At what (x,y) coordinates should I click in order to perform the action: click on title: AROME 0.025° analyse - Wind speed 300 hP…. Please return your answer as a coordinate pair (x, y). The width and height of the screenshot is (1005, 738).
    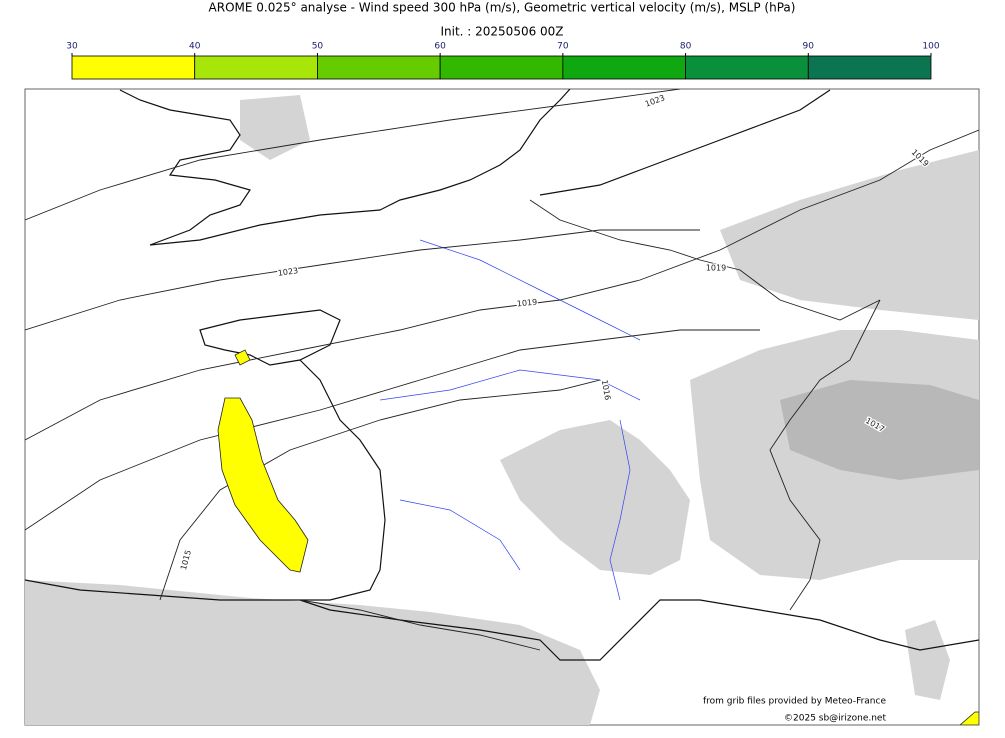
    Looking at the image, I should click on (502, 8).